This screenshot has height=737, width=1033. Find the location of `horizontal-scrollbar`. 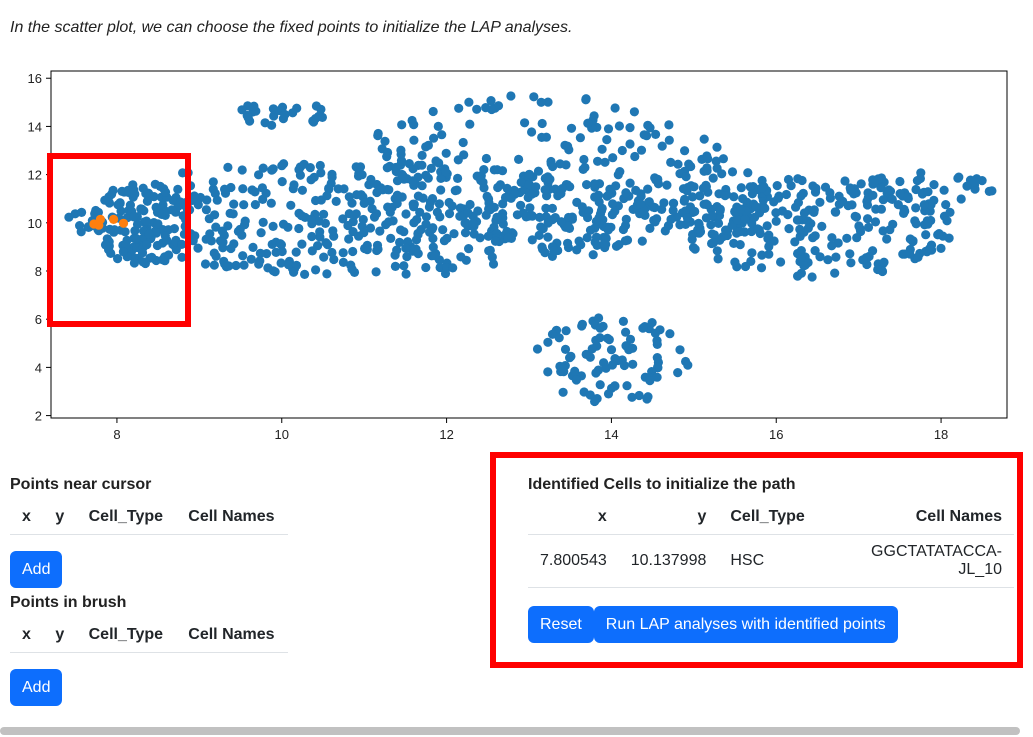

horizontal-scrollbar is located at coordinates (510, 731).